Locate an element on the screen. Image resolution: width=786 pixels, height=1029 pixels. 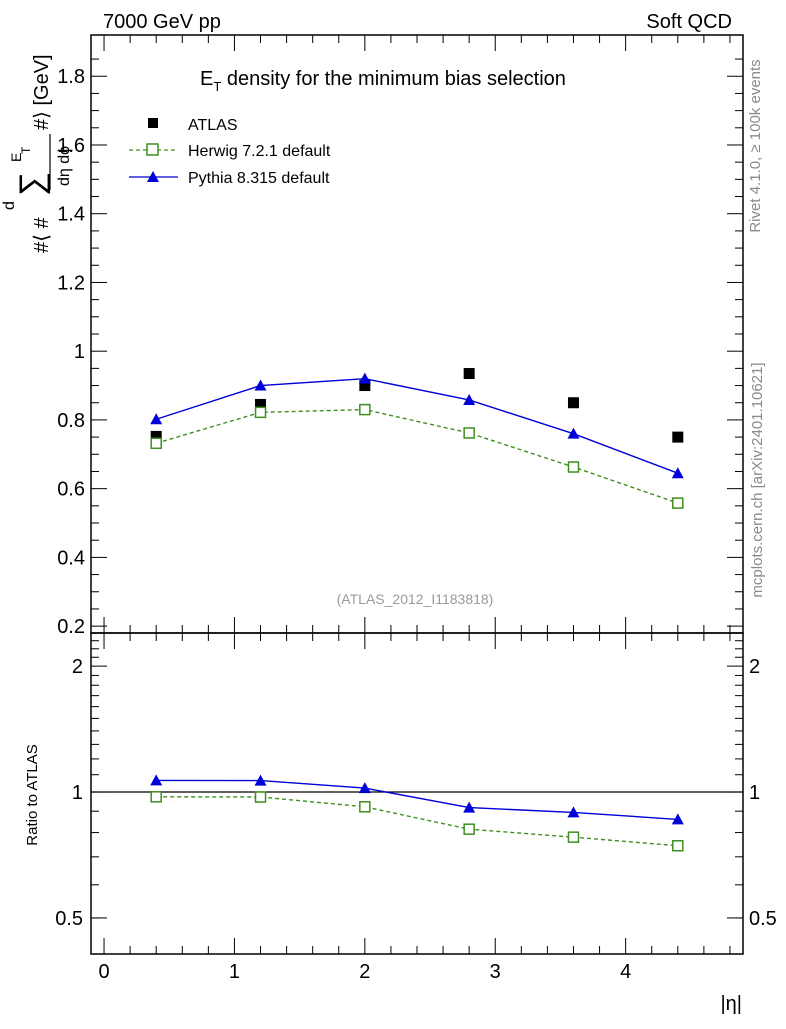
main-y-tick-label: 0.4 is located at coordinates (71, 558).